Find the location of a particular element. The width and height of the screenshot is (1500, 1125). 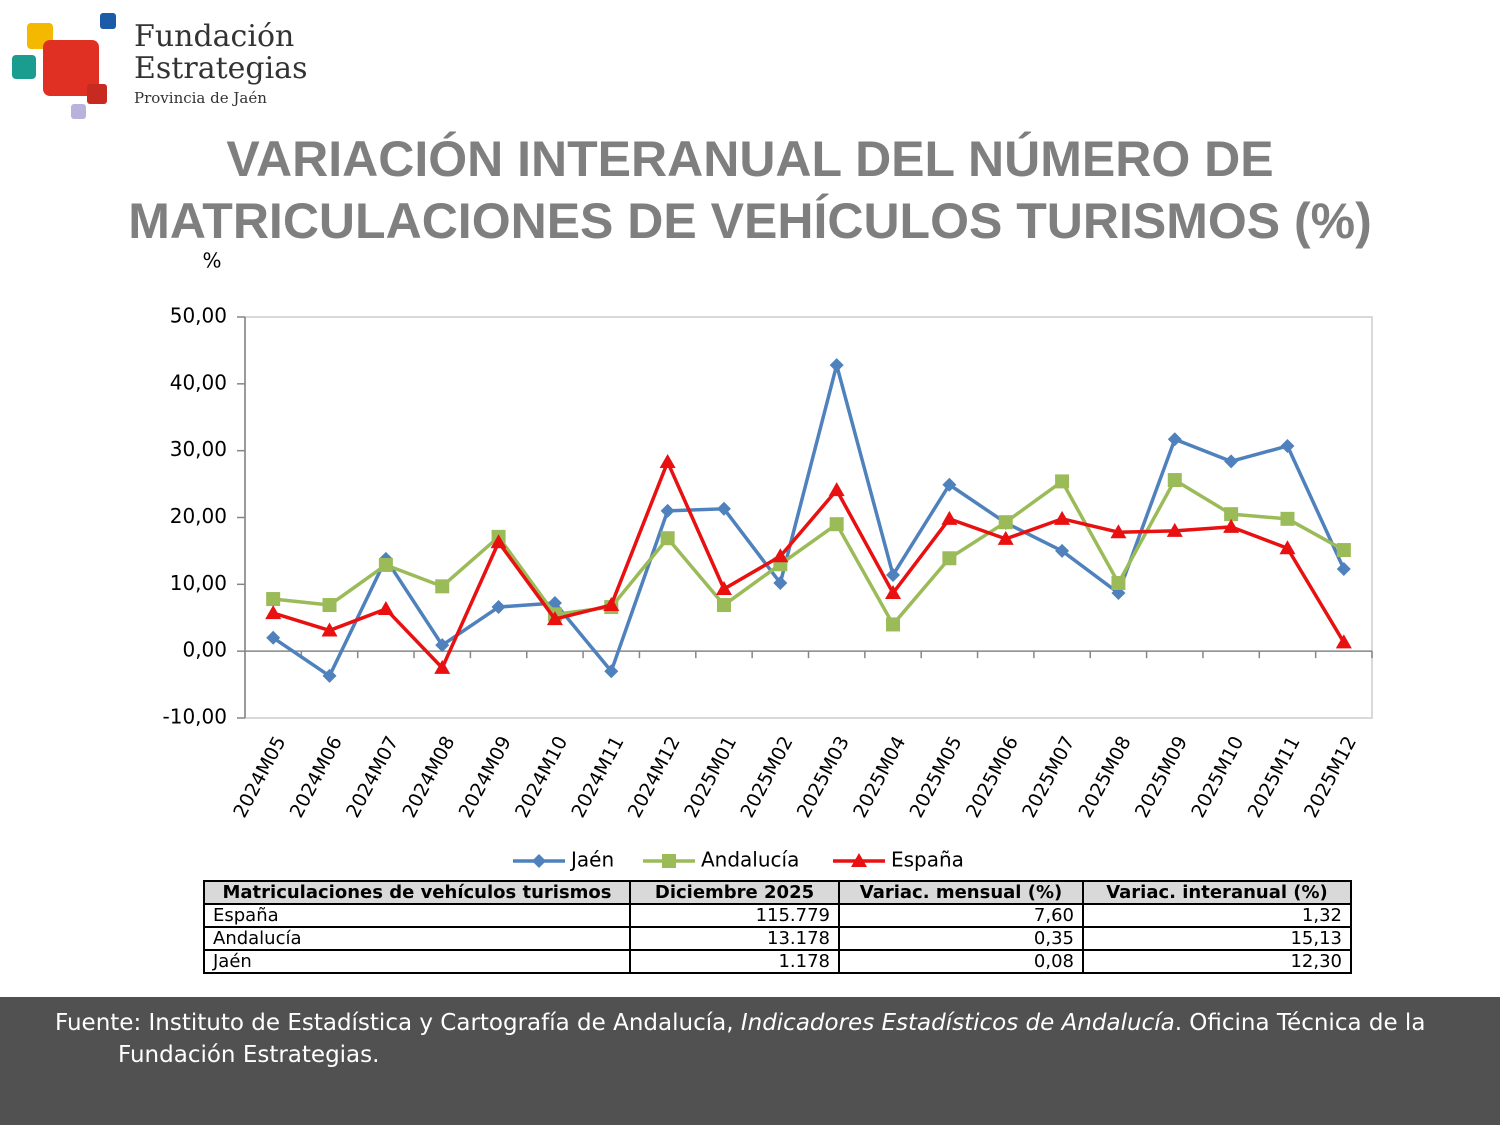

table-cell: 13.178 is located at coordinates (734, 938).